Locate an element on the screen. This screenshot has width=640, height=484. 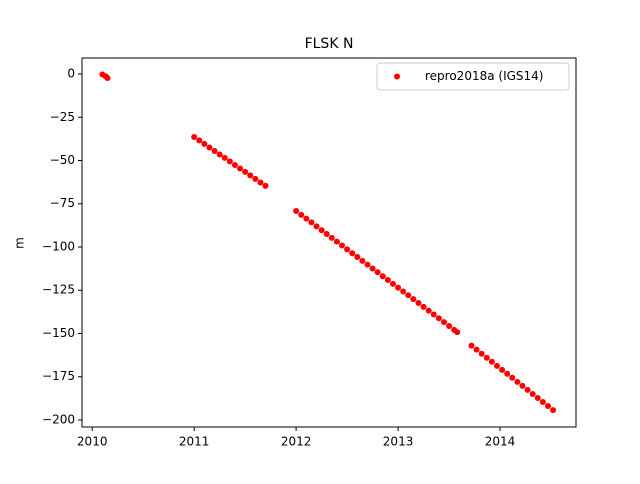
legend-marker is located at coordinates (397, 76).